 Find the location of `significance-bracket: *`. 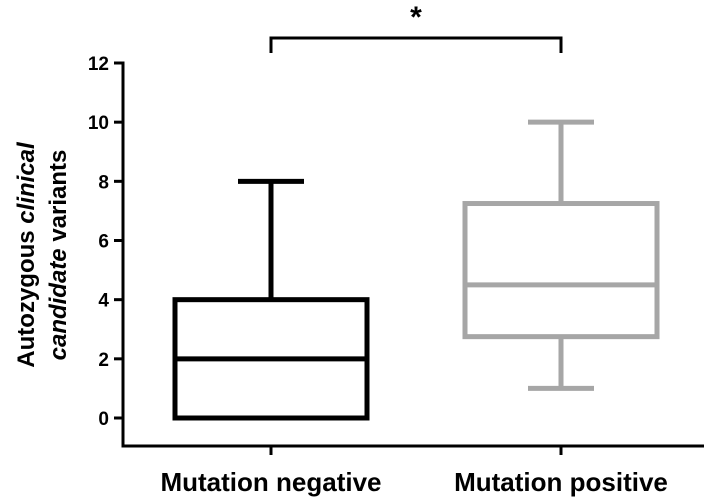

significance-bracket: * is located at coordinates (416, 27).